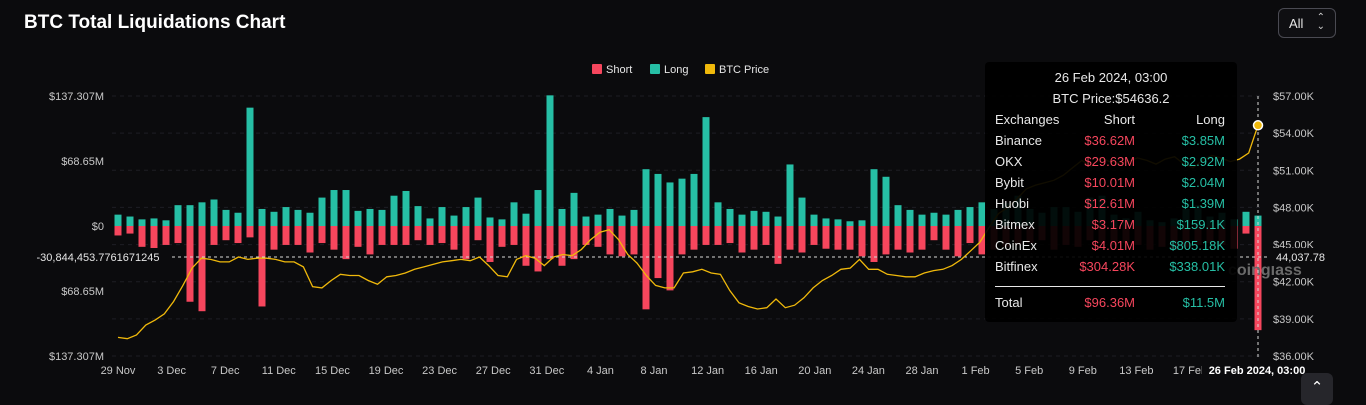 This screenshot has width=1366, height=405. I want to click on long-value: $3.85M, so click(1203, 140).